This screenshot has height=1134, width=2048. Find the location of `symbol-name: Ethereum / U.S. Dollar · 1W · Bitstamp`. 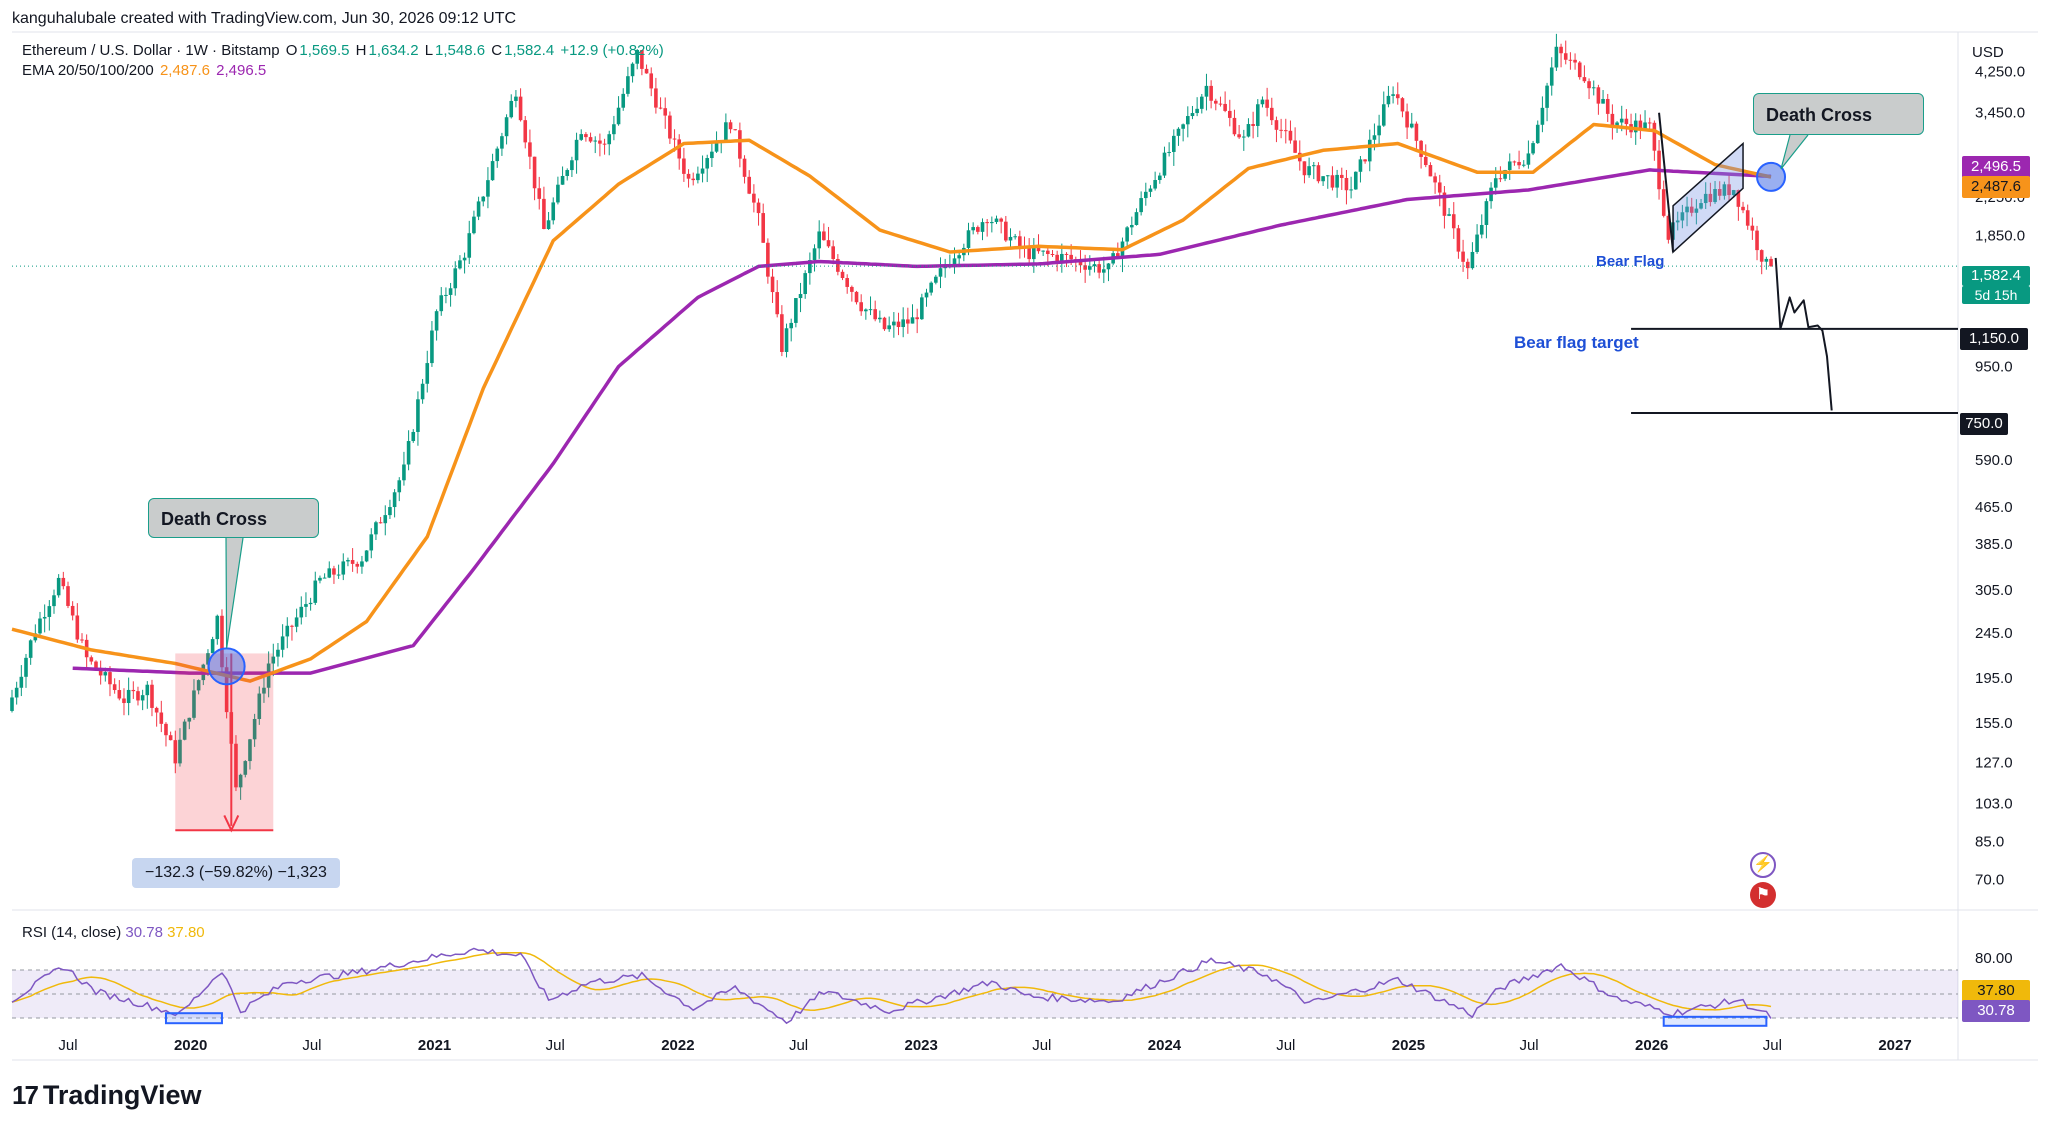

symbol-name: Ethereum / U.S. Dollar · 1W · Bitstamp is located at coordinates (151, 50).